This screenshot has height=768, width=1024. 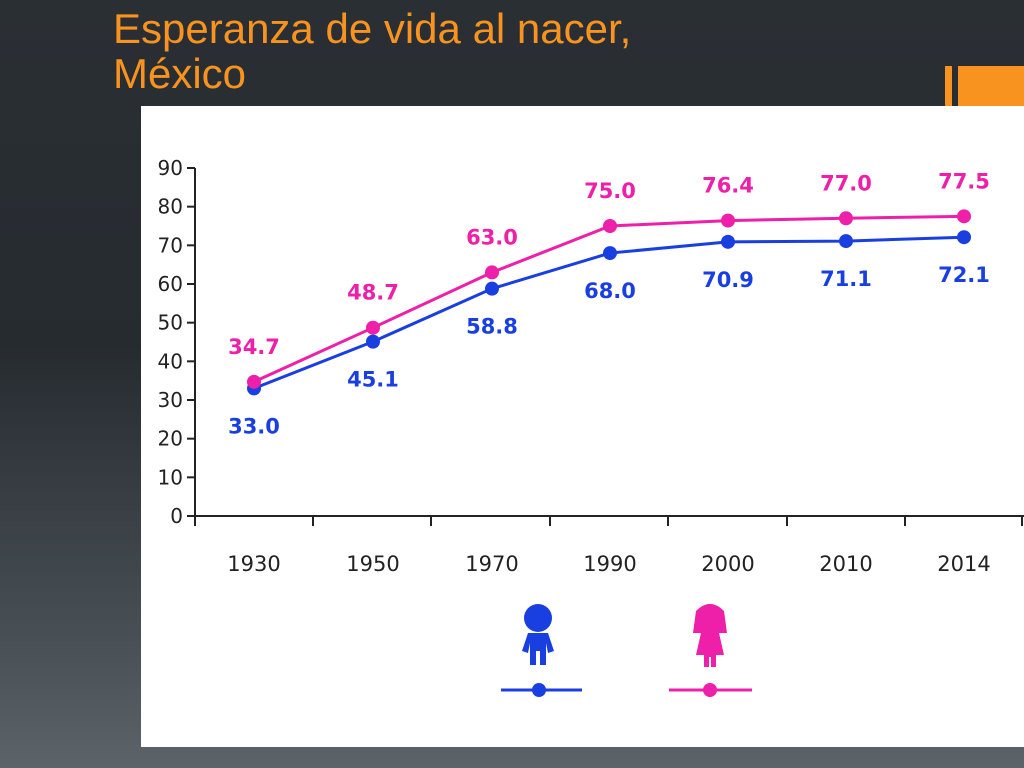 What do you see at coordinates (492, 237) in the screenshot?
I see `data-label-mujeres: 63.0` at bounding box center [492, 237].